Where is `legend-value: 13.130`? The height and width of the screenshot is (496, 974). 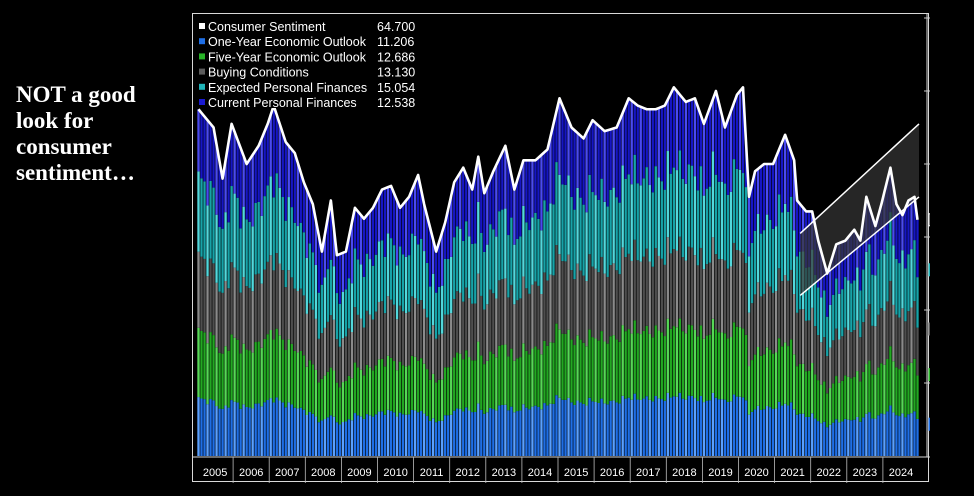
legend-value: 13.130 is located at coordinates (396, 73).